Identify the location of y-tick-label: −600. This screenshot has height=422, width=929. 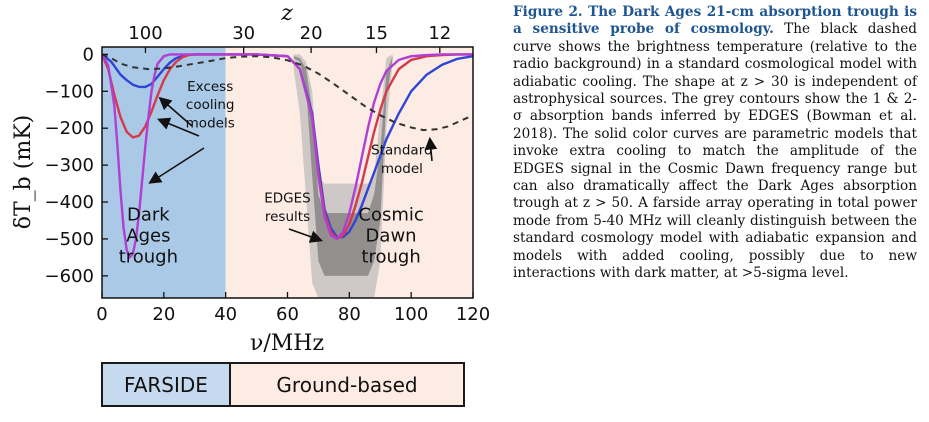
(69, 276).